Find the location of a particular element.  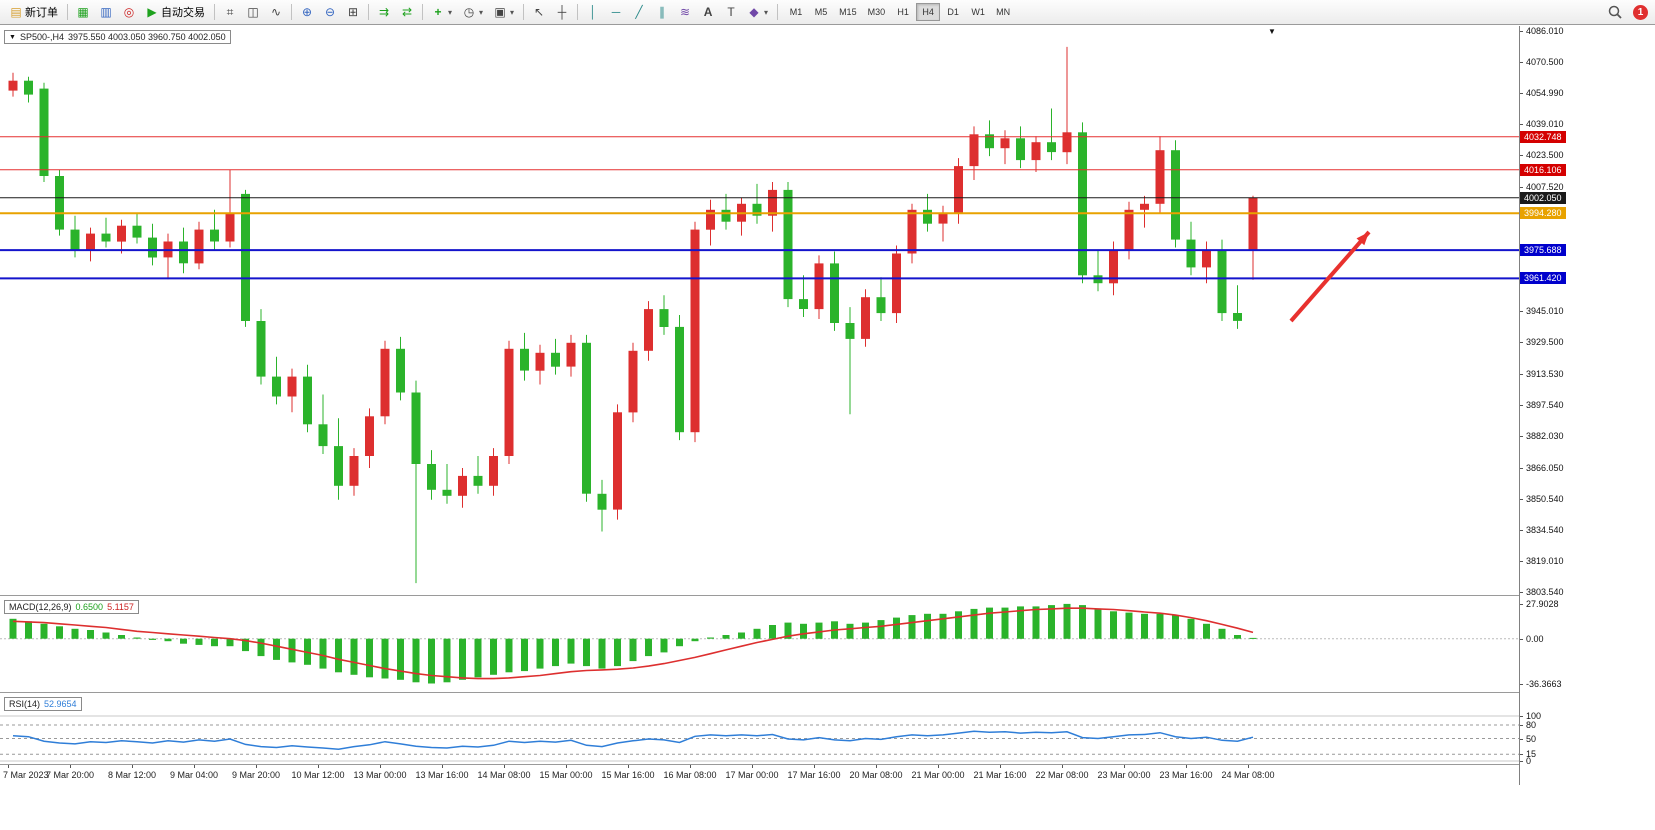

market-watch-button: ▦ is located at coordinates (83, 12).